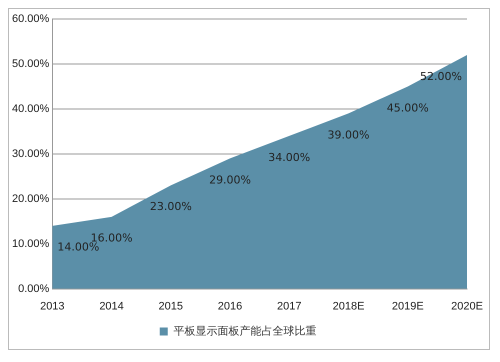 The height and width of the screenshot is (362, 500). Describe the element at coordinates (31, 244) in the screenshot. I see `y-tick-label: 10.00%` at that location.